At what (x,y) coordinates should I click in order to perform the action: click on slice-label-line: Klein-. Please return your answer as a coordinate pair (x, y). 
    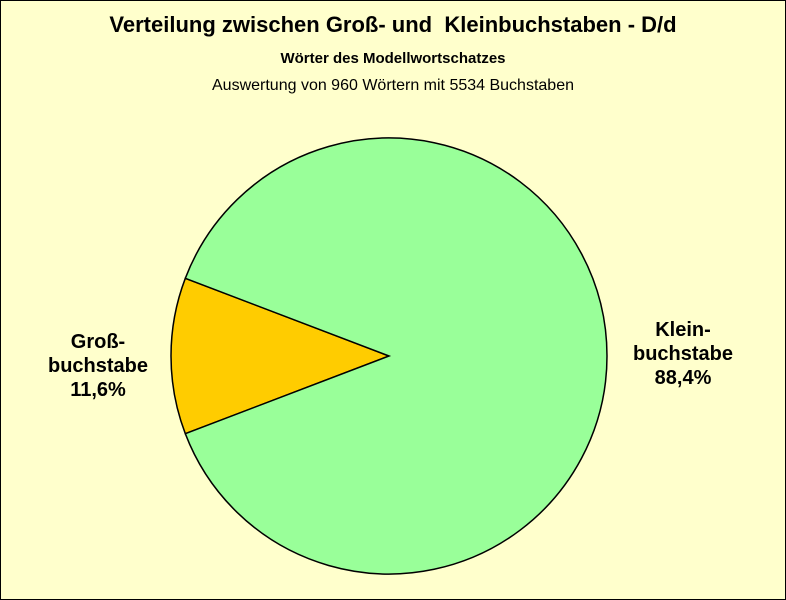
    Looking at the image, I should click on (683, 330).